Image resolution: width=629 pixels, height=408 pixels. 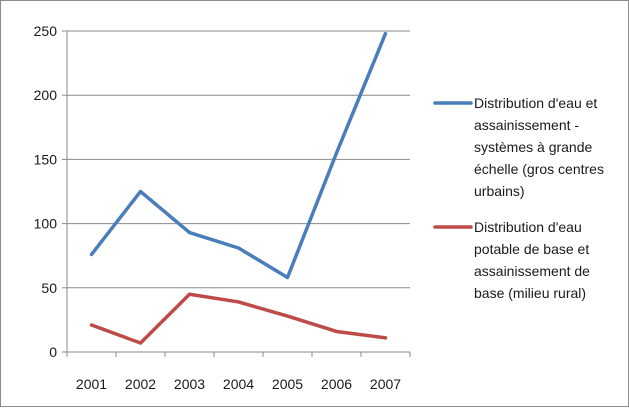 What do you see at coordinates (46, 95) in the screenshot?
I see `y-tick-label: 200` at bounding box center [46, 95].